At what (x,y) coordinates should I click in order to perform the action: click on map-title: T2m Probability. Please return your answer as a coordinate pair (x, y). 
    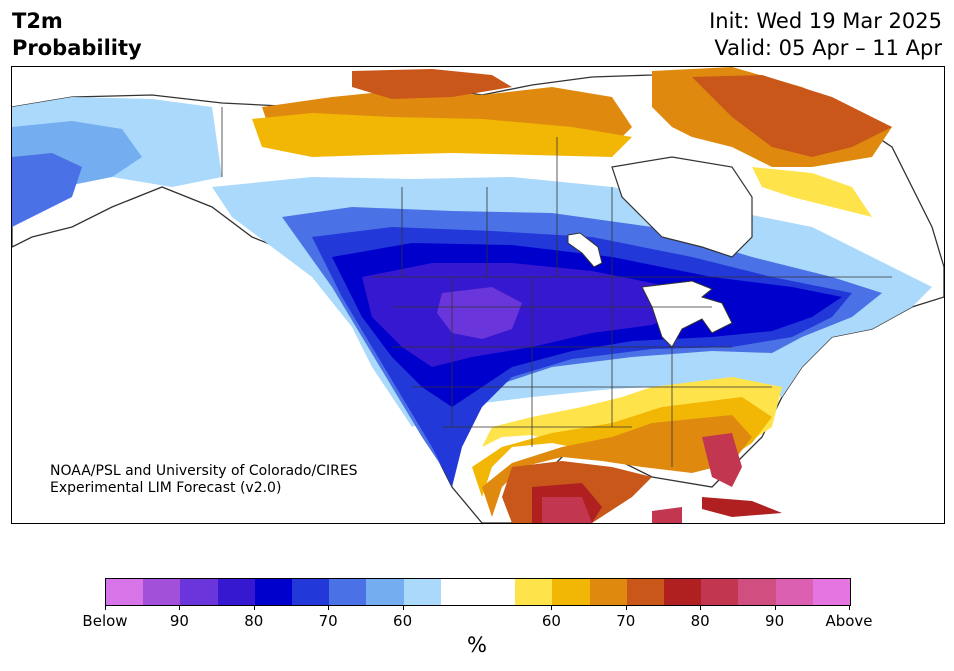
    Looking at the image, I should click on (77, 35).